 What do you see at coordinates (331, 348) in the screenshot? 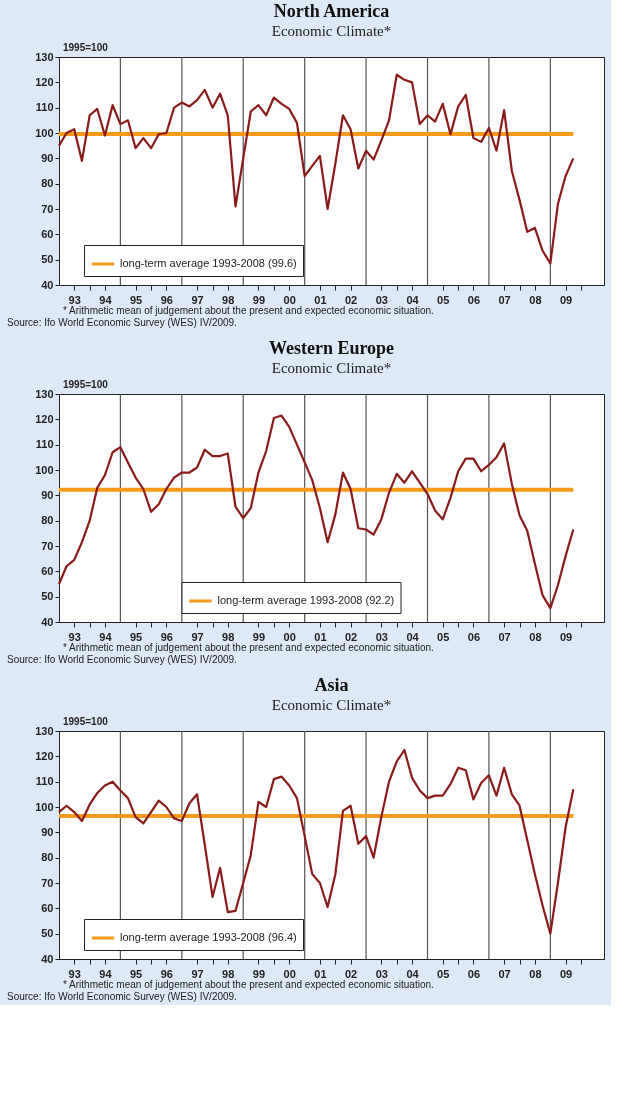
I see `chart-title: Western Europe` at bounding box center [331, 348].